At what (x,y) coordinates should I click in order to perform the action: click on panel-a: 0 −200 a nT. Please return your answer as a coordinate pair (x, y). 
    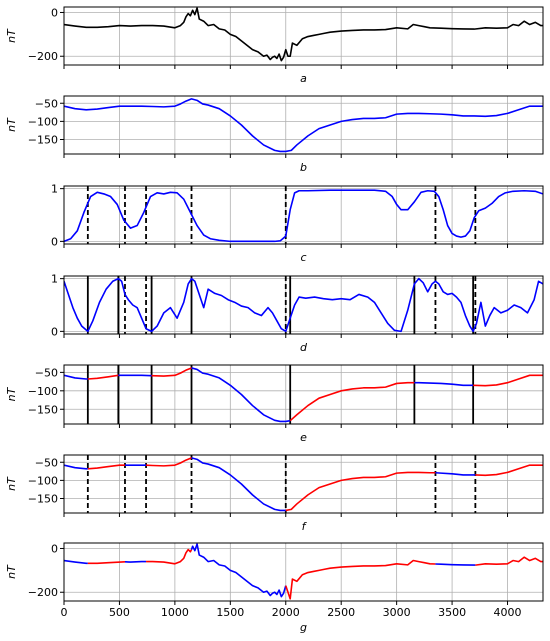
    Looking at the image, I should click on (274, 45).